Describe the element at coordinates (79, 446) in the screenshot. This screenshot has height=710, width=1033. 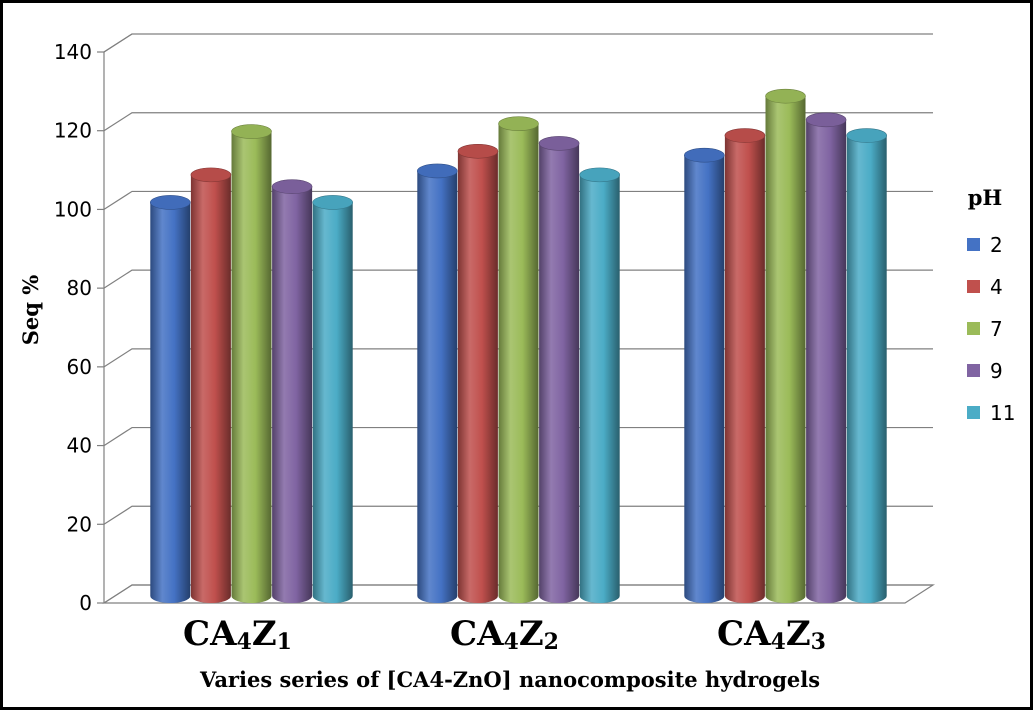
I see `y-tick-label: 40` at that location.